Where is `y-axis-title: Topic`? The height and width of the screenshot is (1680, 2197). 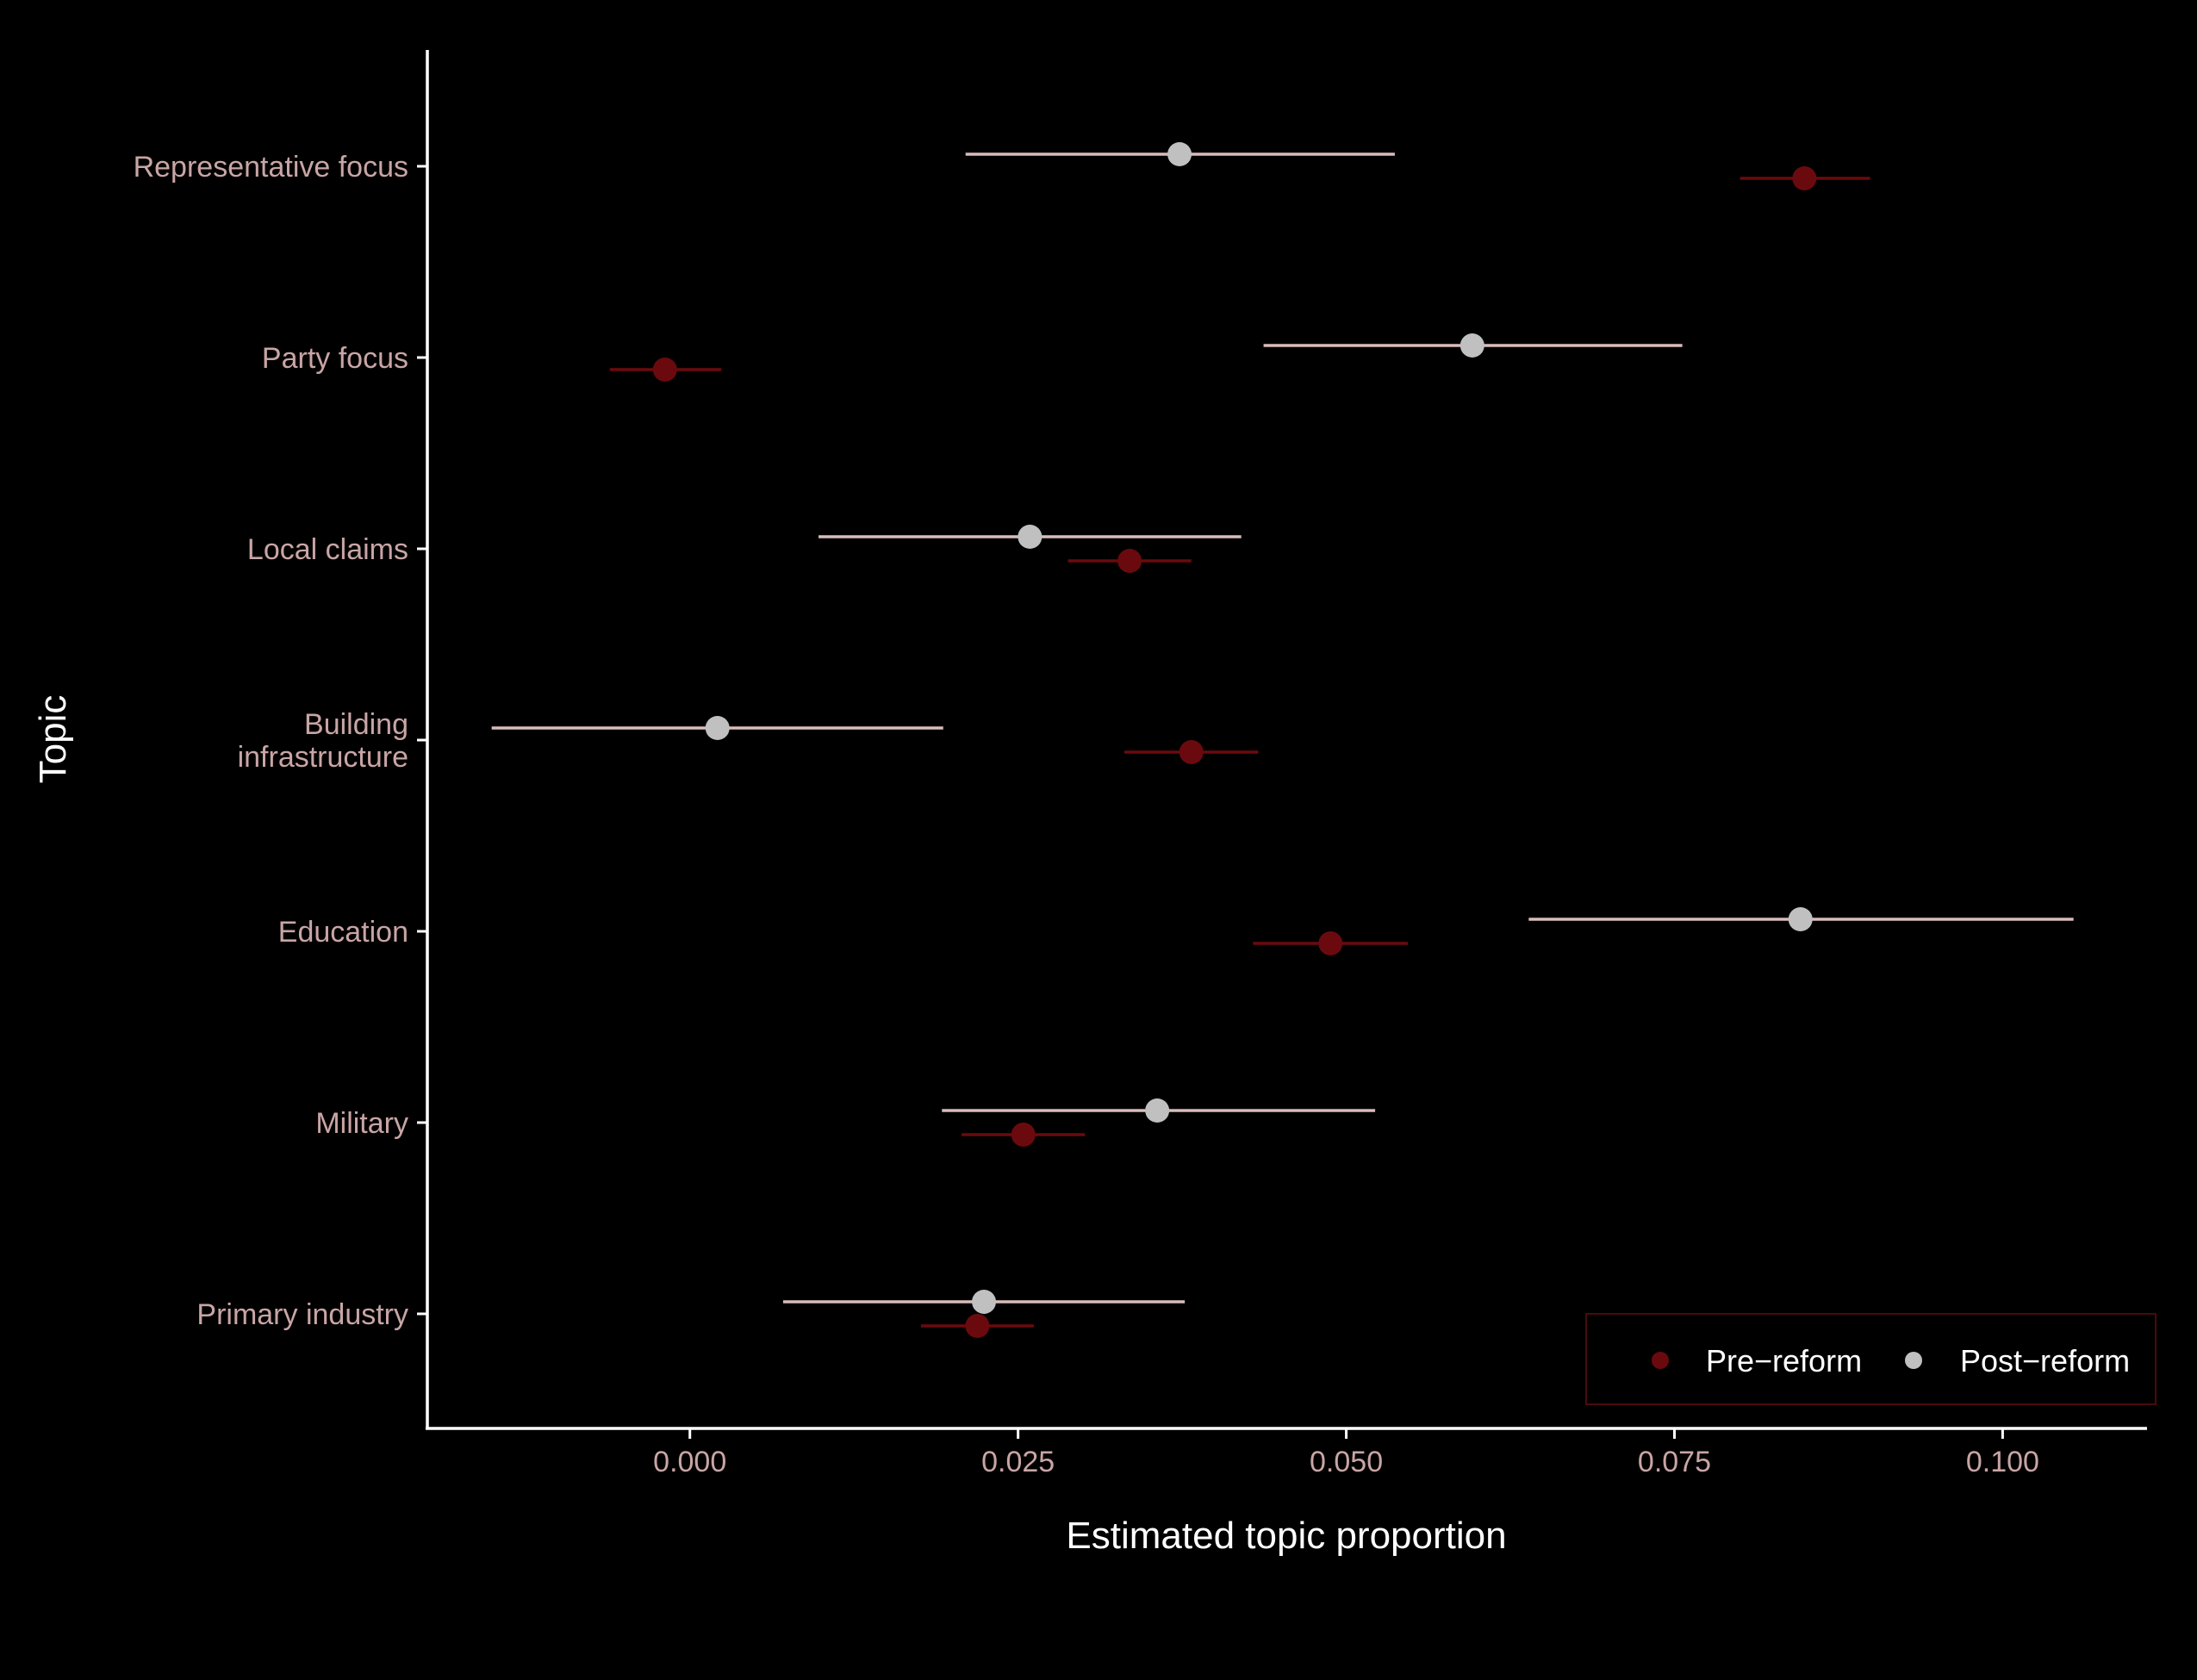
y-axis-title: Topic is located at coordinates (53, 740).